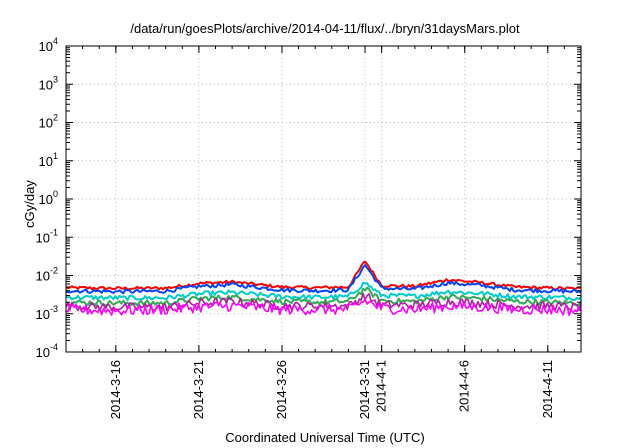 This screenshot has height=448, width=640. What do you see at coordinates (115, 389) in the screenshot?
I see `x-tick-label: 2014-3-16` at bounding box center [115, 389].